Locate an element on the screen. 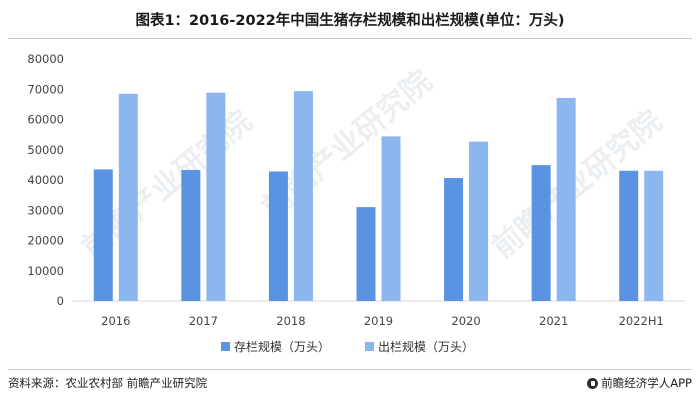  y-tick-label: 50000 is located at coordinates (45, 150).